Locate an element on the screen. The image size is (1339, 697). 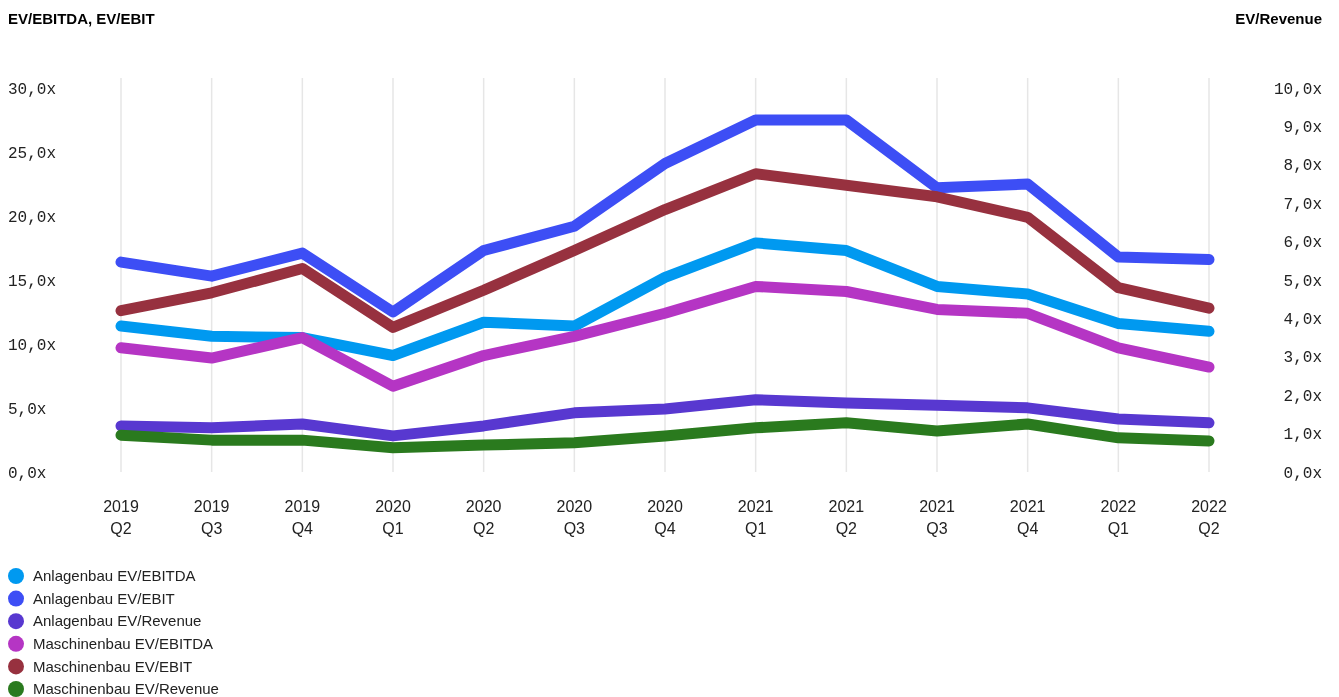
x-tick-label: 2019 Q2 is located at coordinates (121, 517).